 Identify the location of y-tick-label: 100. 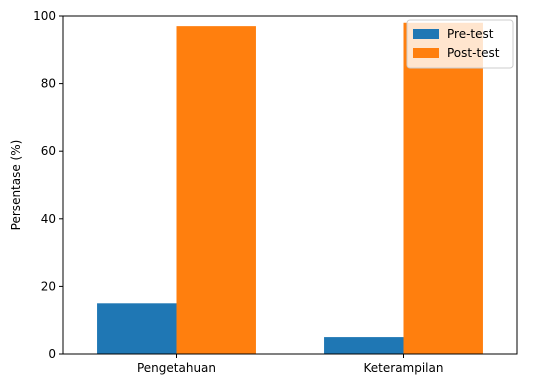
(44, 16).